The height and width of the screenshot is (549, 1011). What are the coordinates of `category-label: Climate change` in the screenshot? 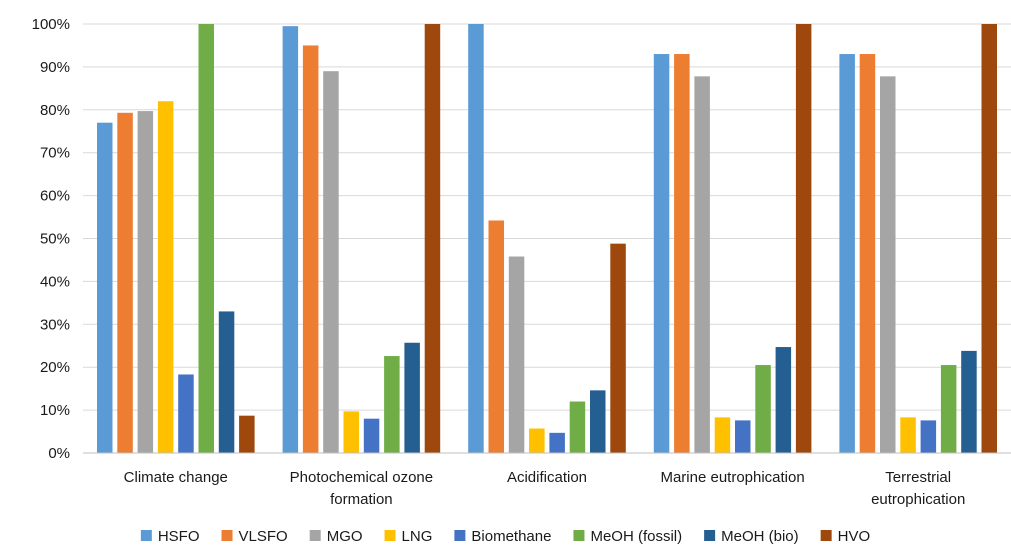 It's located at (176, 477).